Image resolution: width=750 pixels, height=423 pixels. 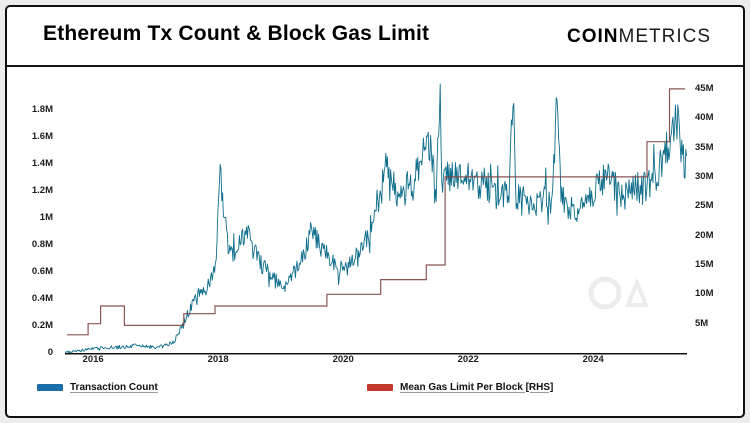 What do you see at coordinates (218, 359) in the screenshot?
I see `x-tick-2018: 2018` at bounding box center [218, 359].